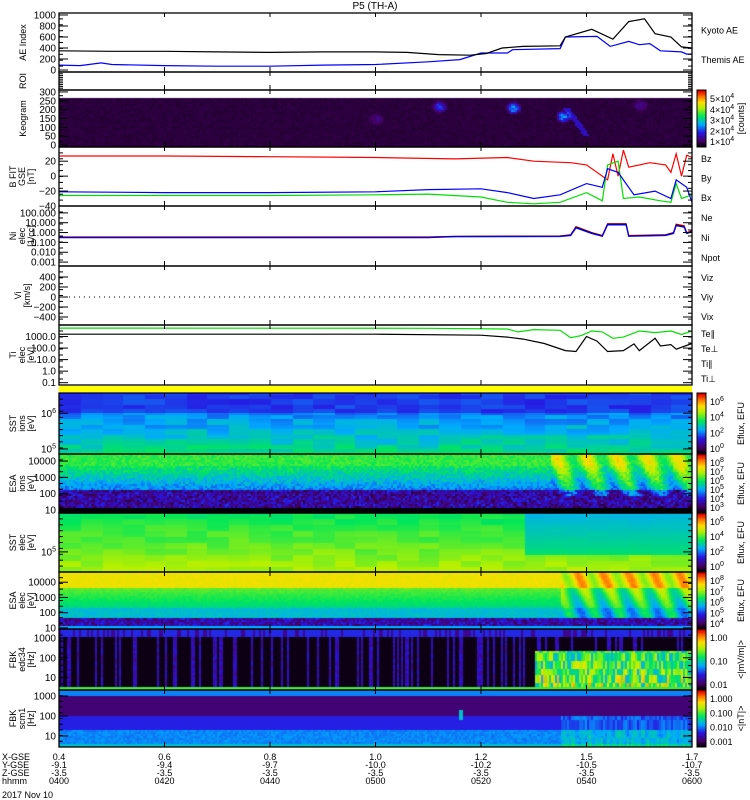  I want to click on panel-sst_e: 105 SST elec [eV], so click(350, 542).